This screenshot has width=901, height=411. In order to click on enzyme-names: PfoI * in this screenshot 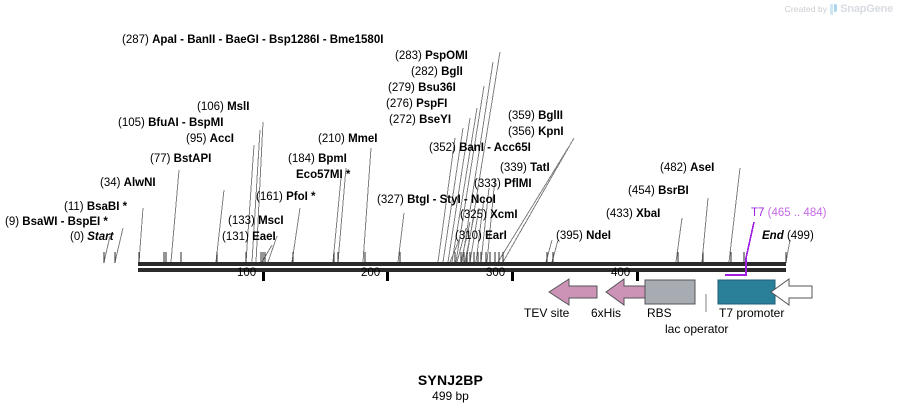, I will do `click(301, 197)`.